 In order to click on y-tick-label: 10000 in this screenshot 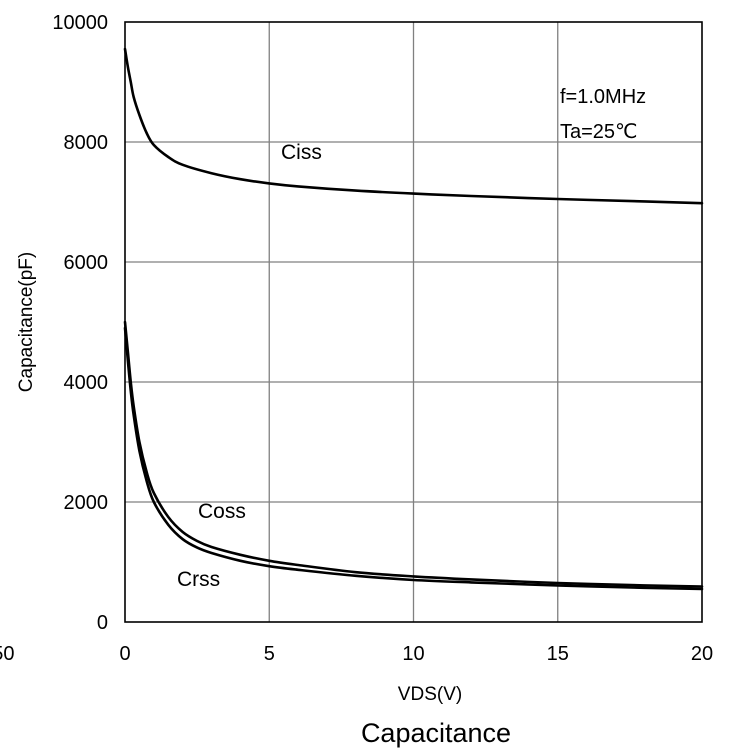, I will do `click(80, 23)`.